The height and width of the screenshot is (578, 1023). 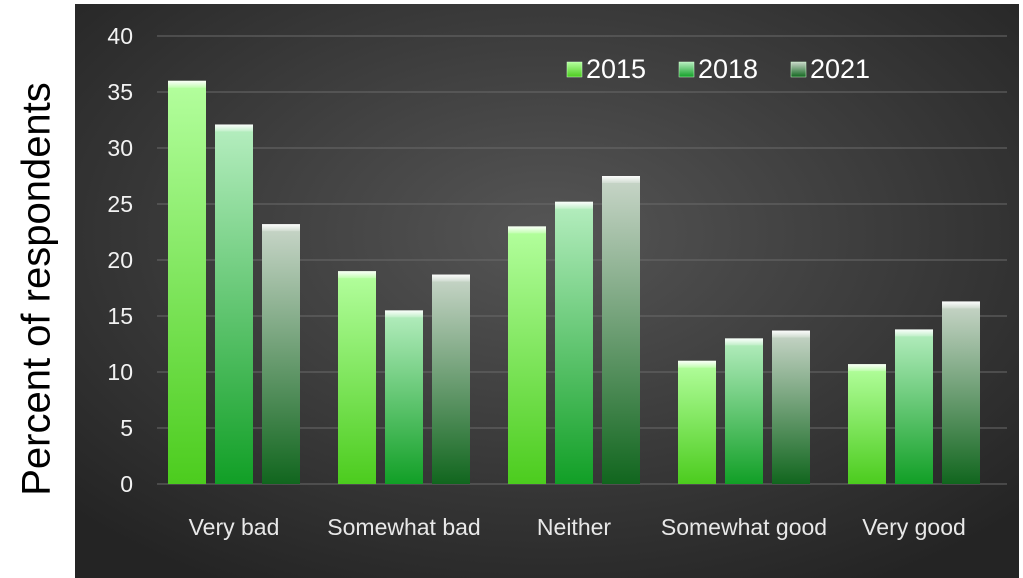 I want to click on legend: 2015 2018 2021, so click(x=718, y=69).